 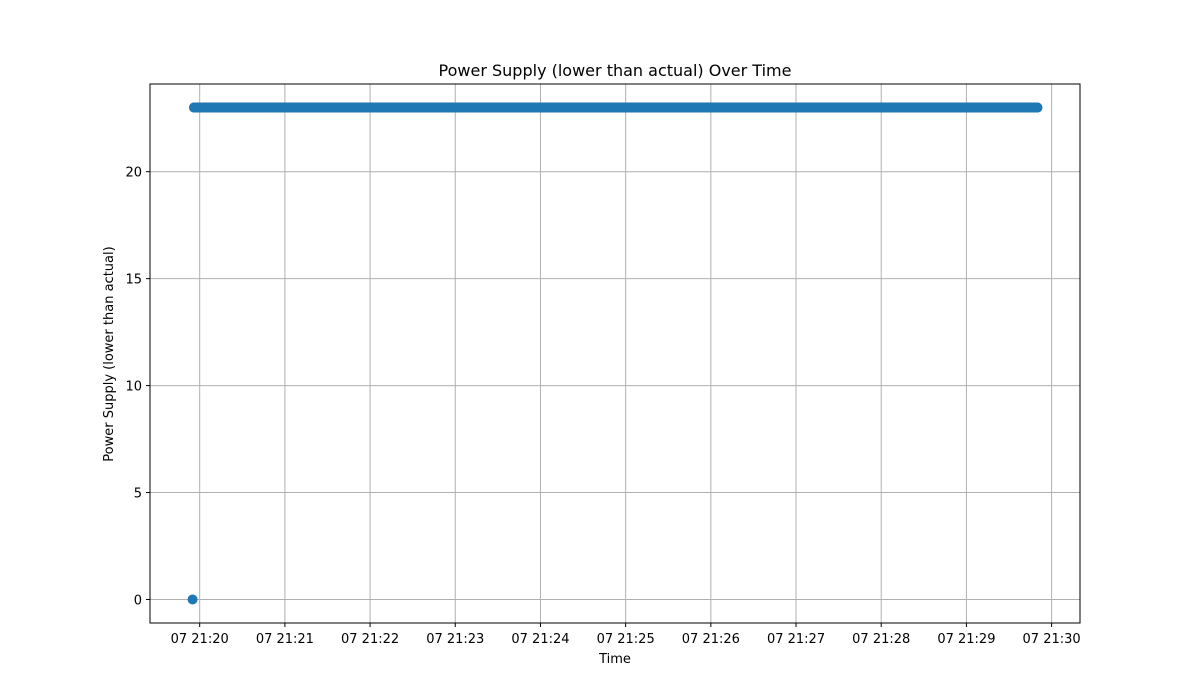 What do you see at coordinates (614, 659) in the screenshot?
I see `x-axis-title: Time` at bounding box center [614, 659].